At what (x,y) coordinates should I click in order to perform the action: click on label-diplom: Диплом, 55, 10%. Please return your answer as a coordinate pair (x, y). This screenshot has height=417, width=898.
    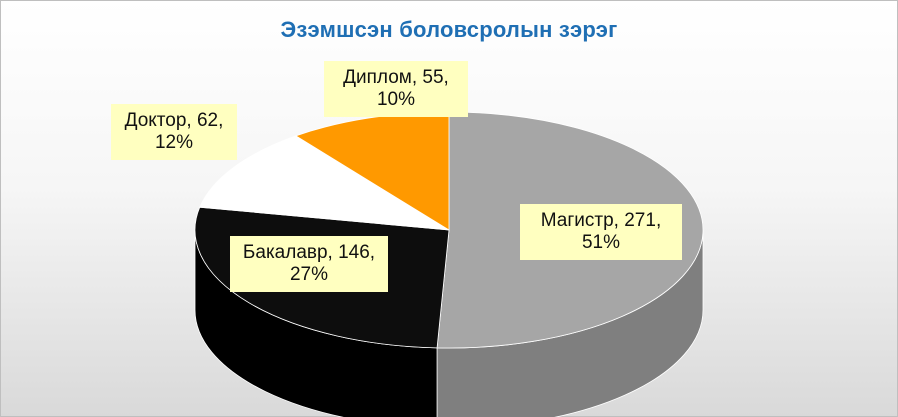
    Looking at the image, I should click on (396, 89).